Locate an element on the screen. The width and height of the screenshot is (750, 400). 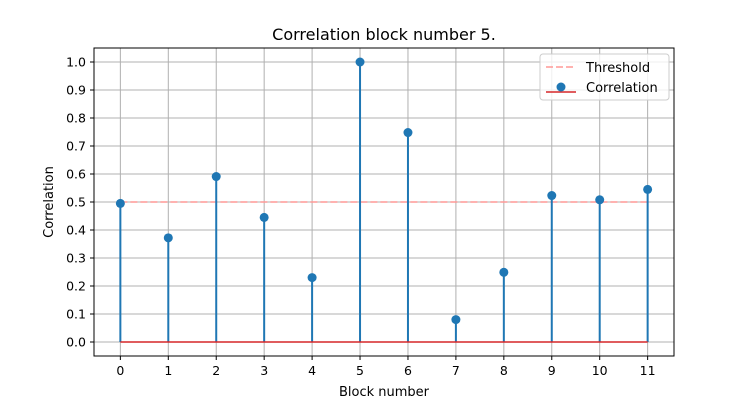
y-tick-label: 0.0 is located at coordinates (76, 342).